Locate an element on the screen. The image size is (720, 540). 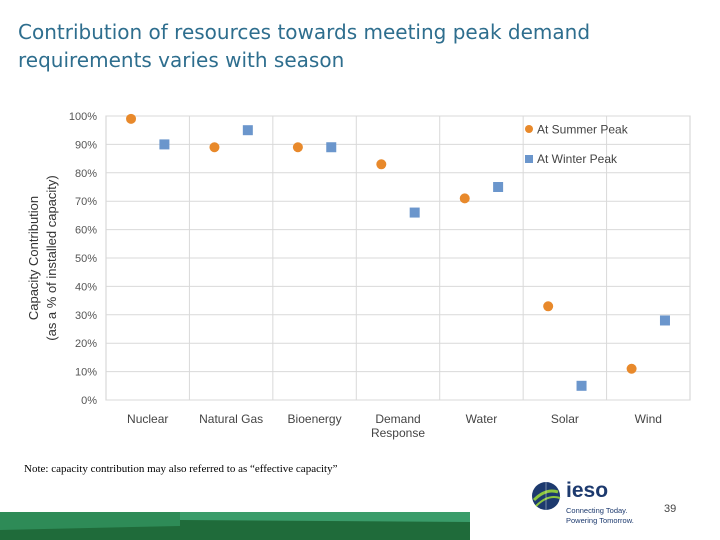
y-axis-title-line2: (as a % of installed capacity) is located at coordinates (51, 257).